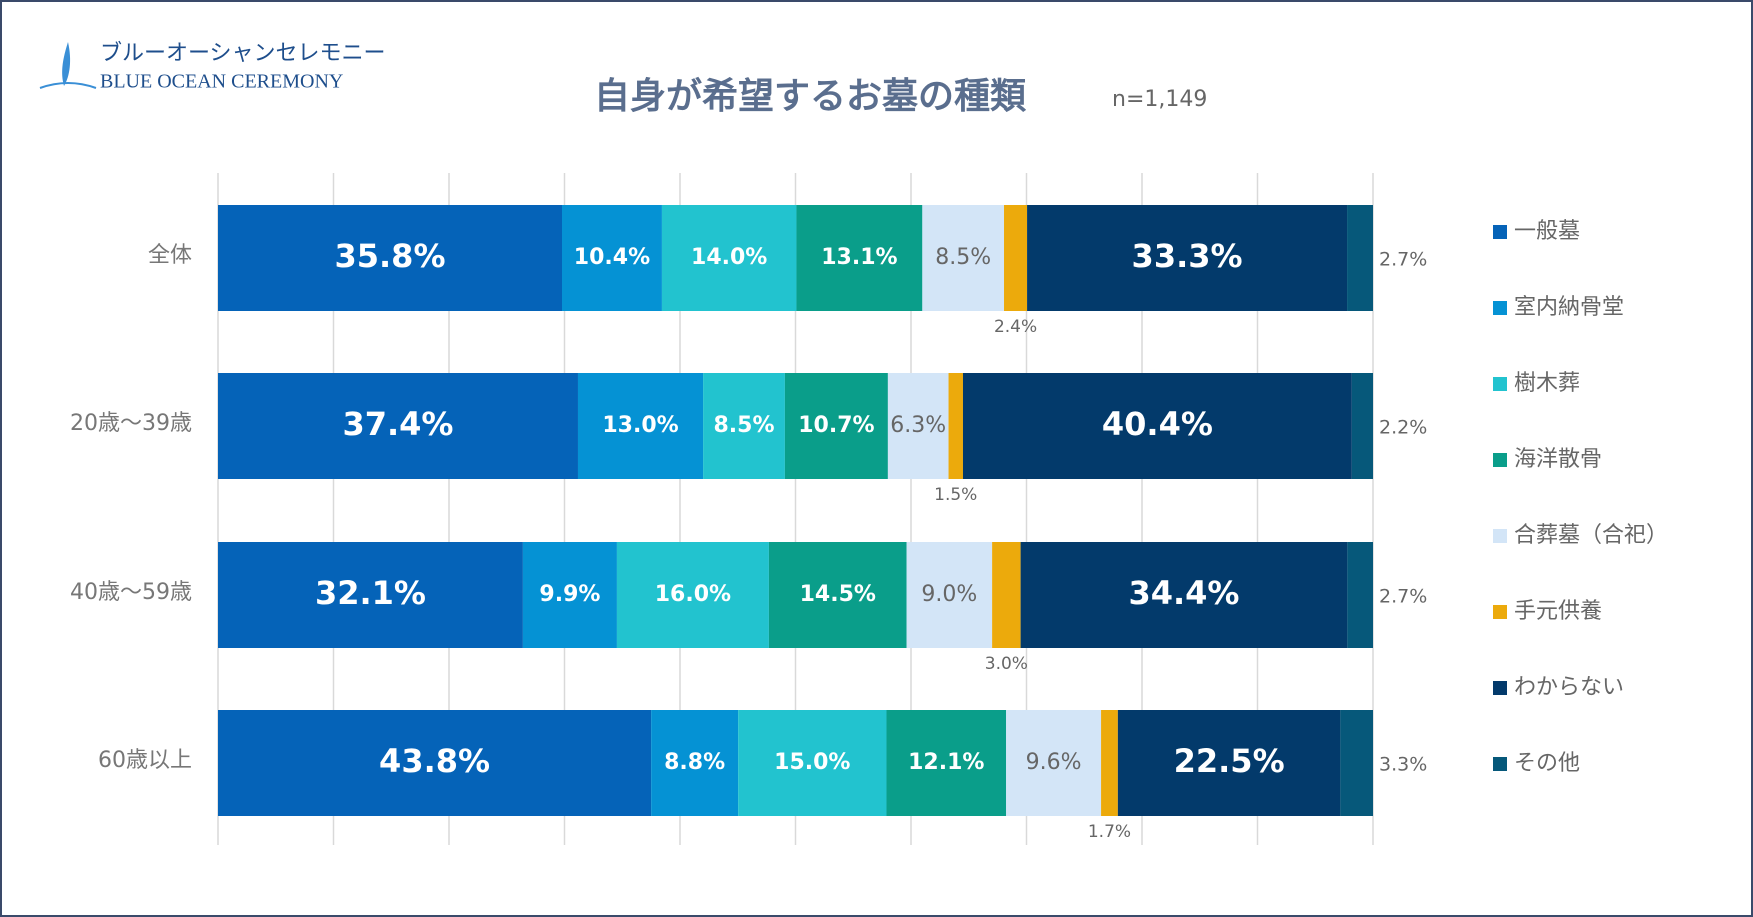 This screenshot has height=917, width=1753. Describe the element at coordinates (1109, 832) in the screenshot. I see `data-label: 1.7%` at that location.